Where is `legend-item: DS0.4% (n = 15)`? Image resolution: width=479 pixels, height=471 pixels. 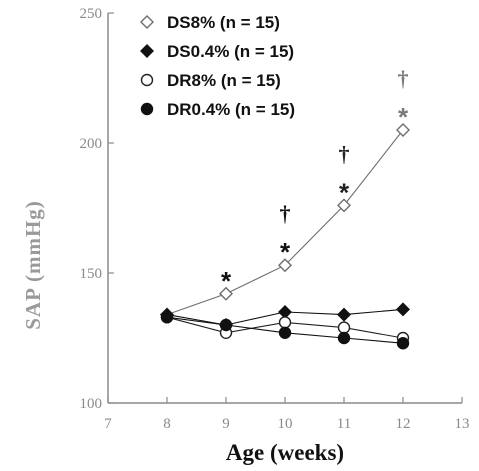
legend-item: DS0.4% (n = 15) is located at coordinates (217, 51).